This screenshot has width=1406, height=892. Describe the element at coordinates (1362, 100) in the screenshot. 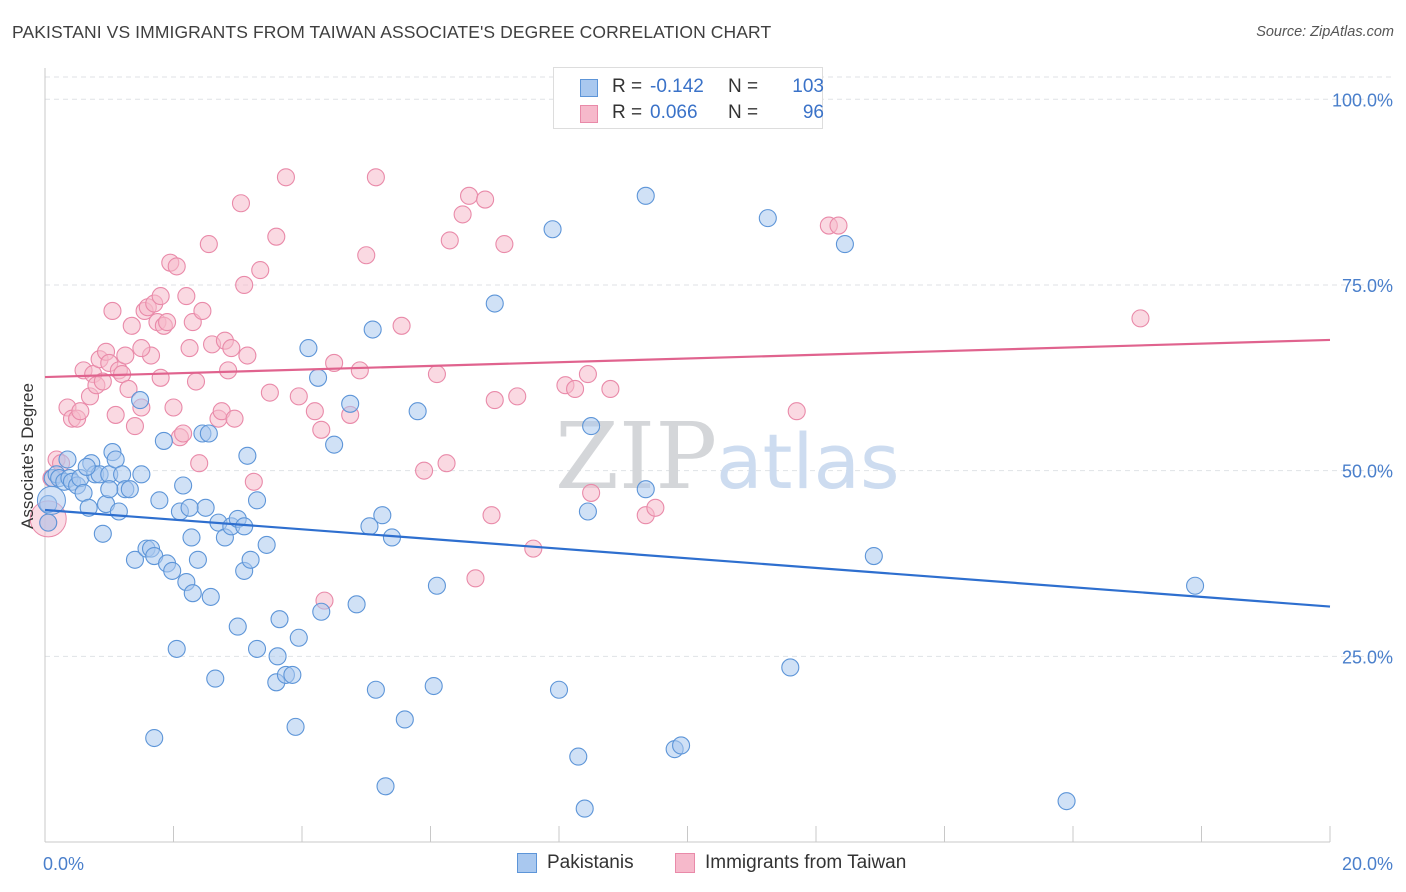

I see `y-tick-label: 100.0%` at that location.